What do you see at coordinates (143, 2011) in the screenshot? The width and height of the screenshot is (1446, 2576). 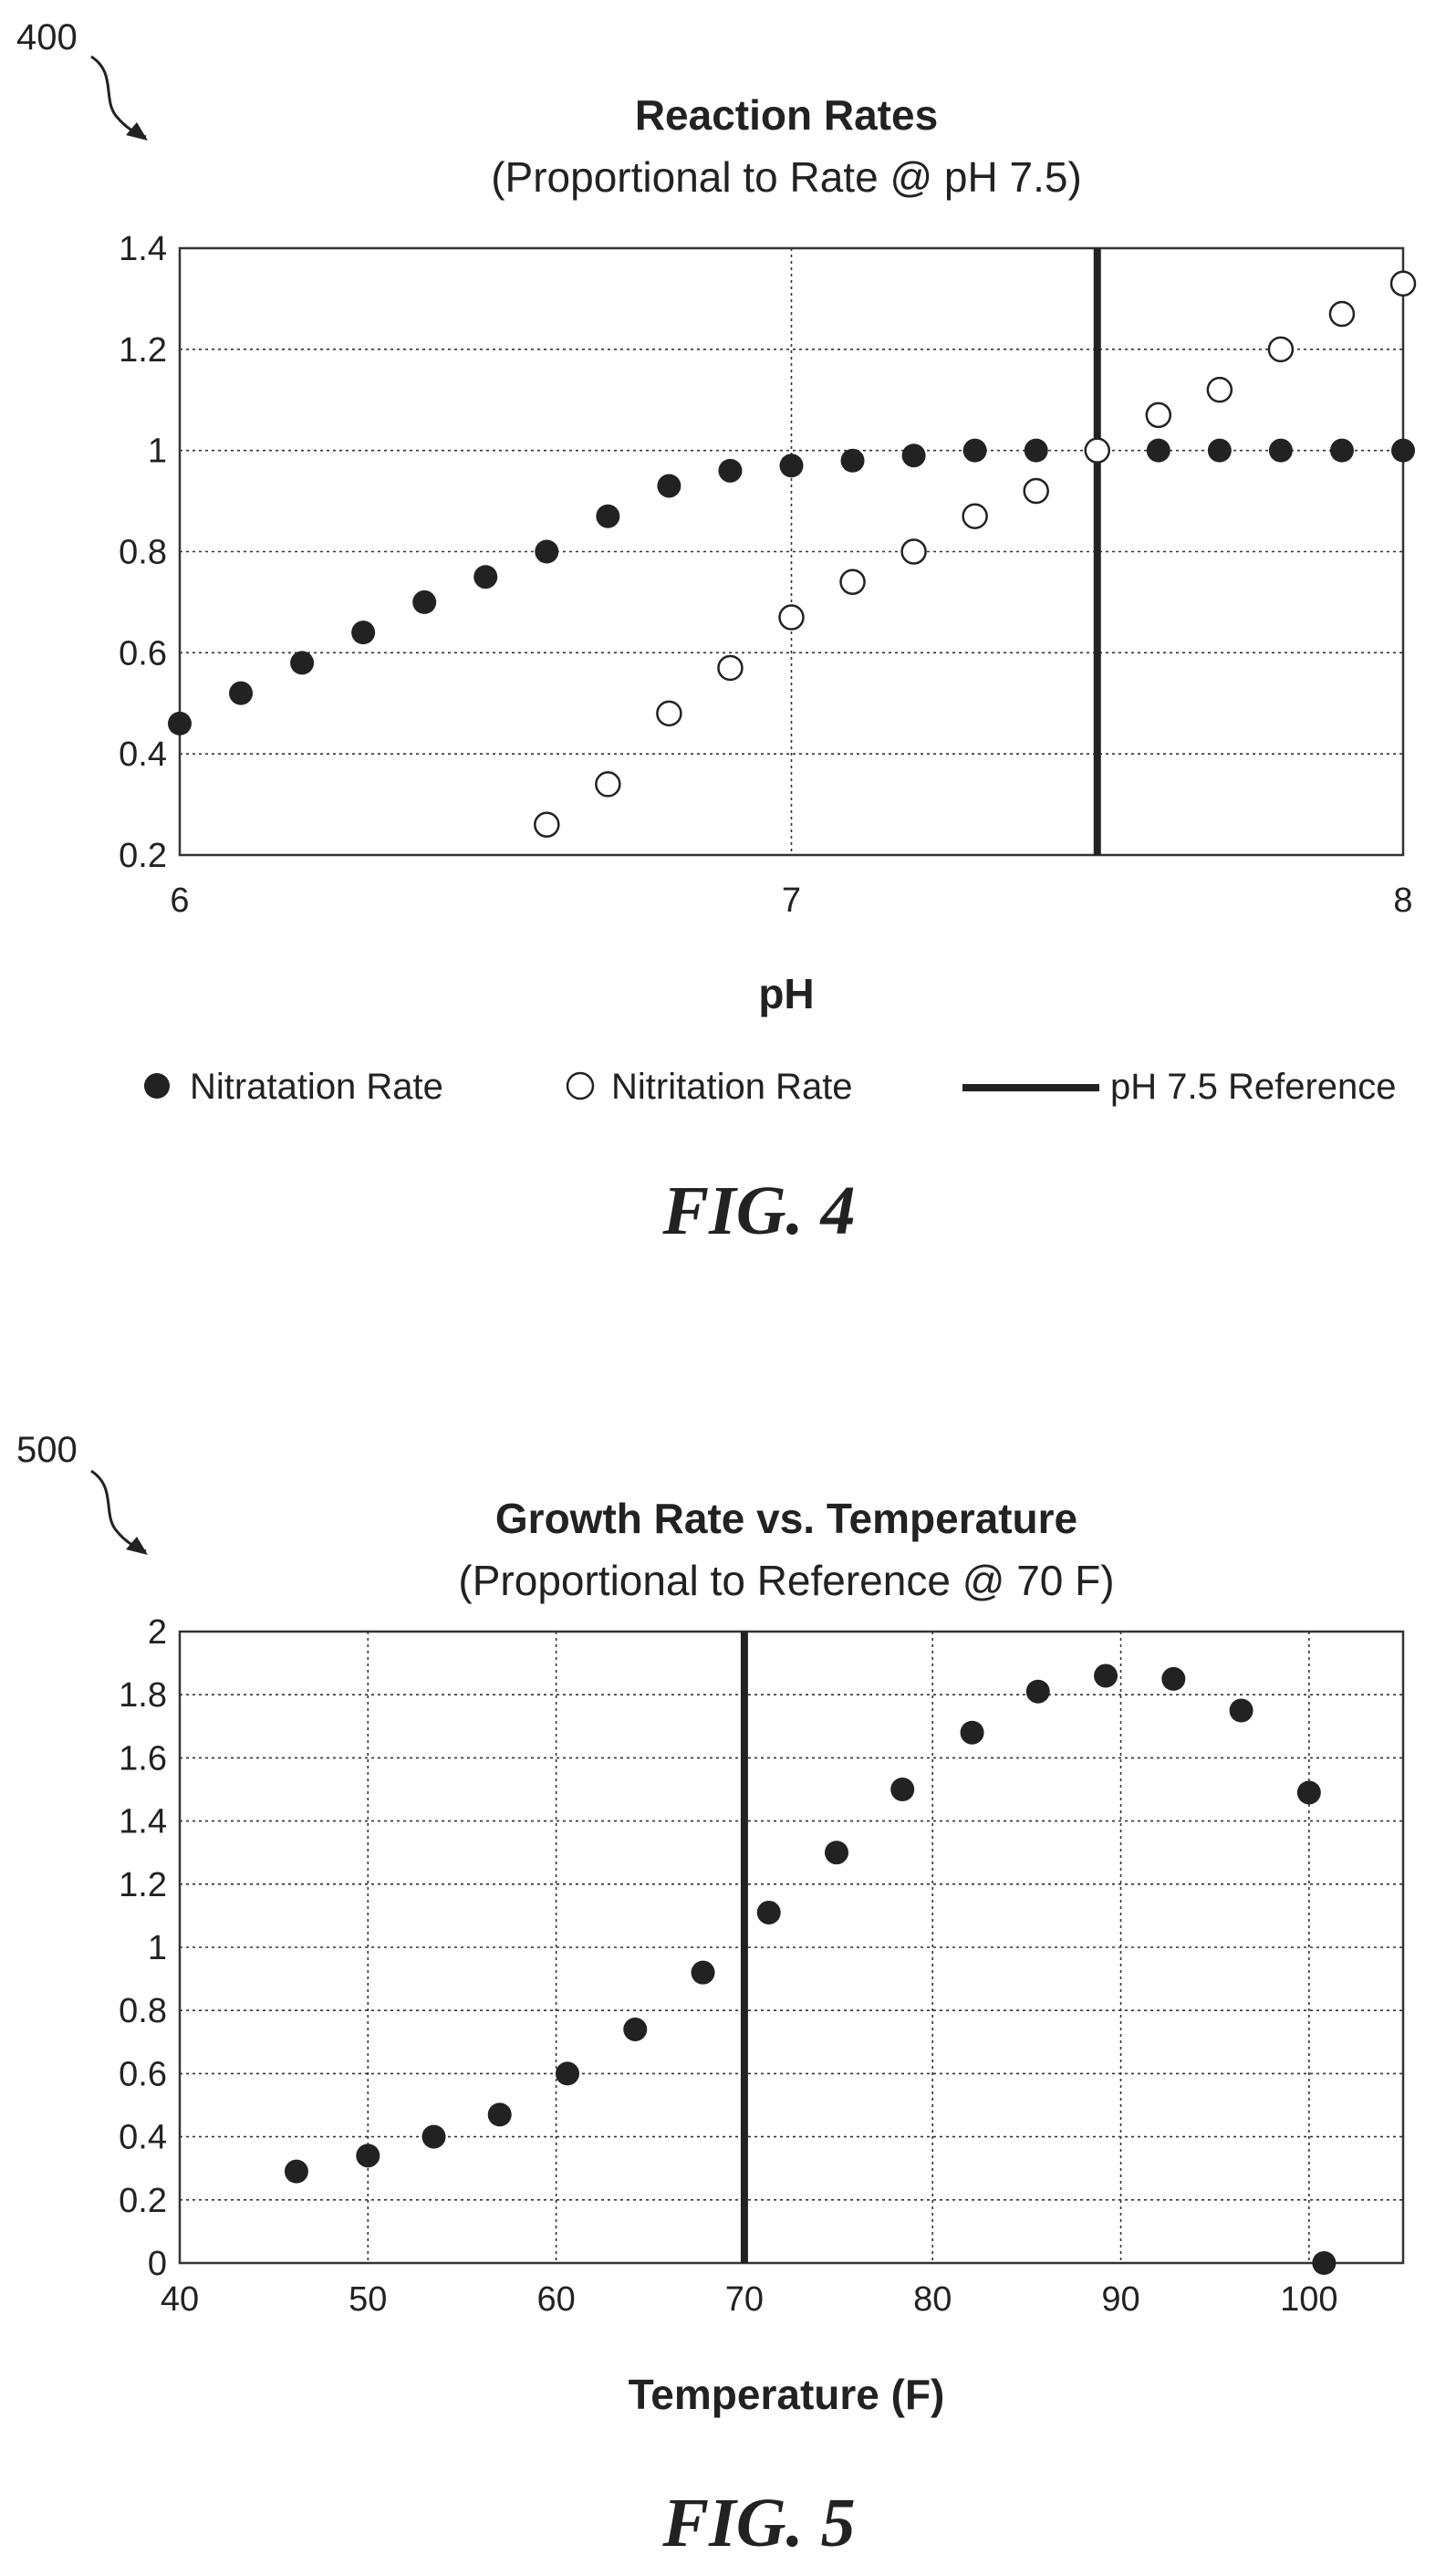 I see `chart-2-y-tick-label: 0.8` at bounding box center [143, 2011].